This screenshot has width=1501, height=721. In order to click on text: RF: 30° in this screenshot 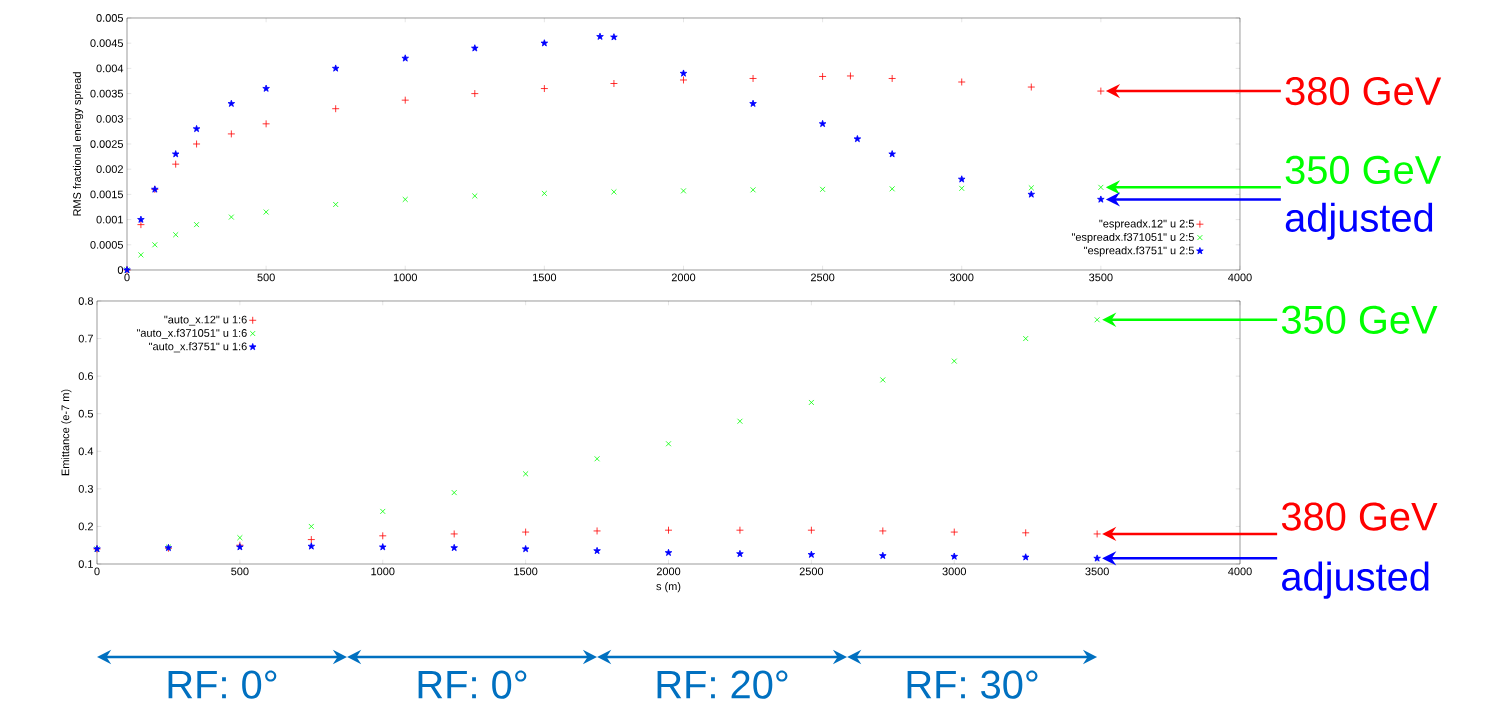, I will do `click(972, 684)`.